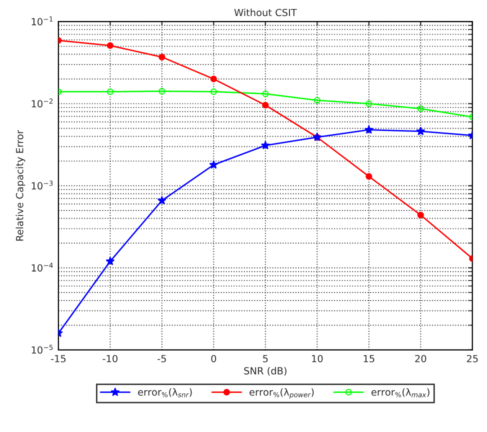 The image size is (487, 432). I want to click on x-tick-label: 5, so click(265, 358).